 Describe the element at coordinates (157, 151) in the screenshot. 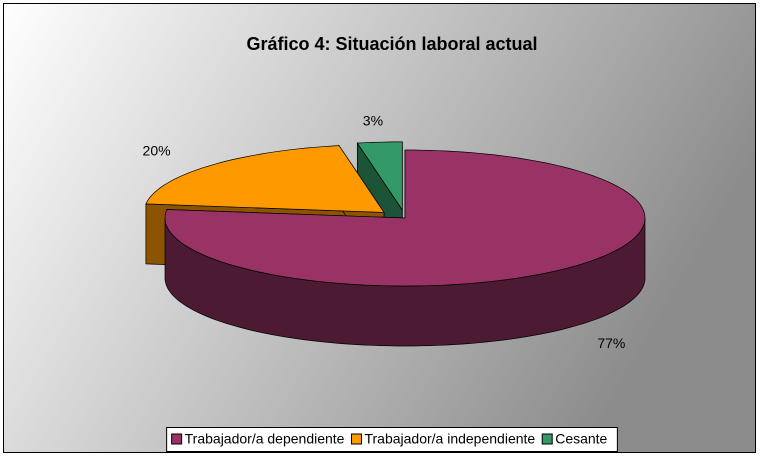

I see `data-label: 20%` at that location.